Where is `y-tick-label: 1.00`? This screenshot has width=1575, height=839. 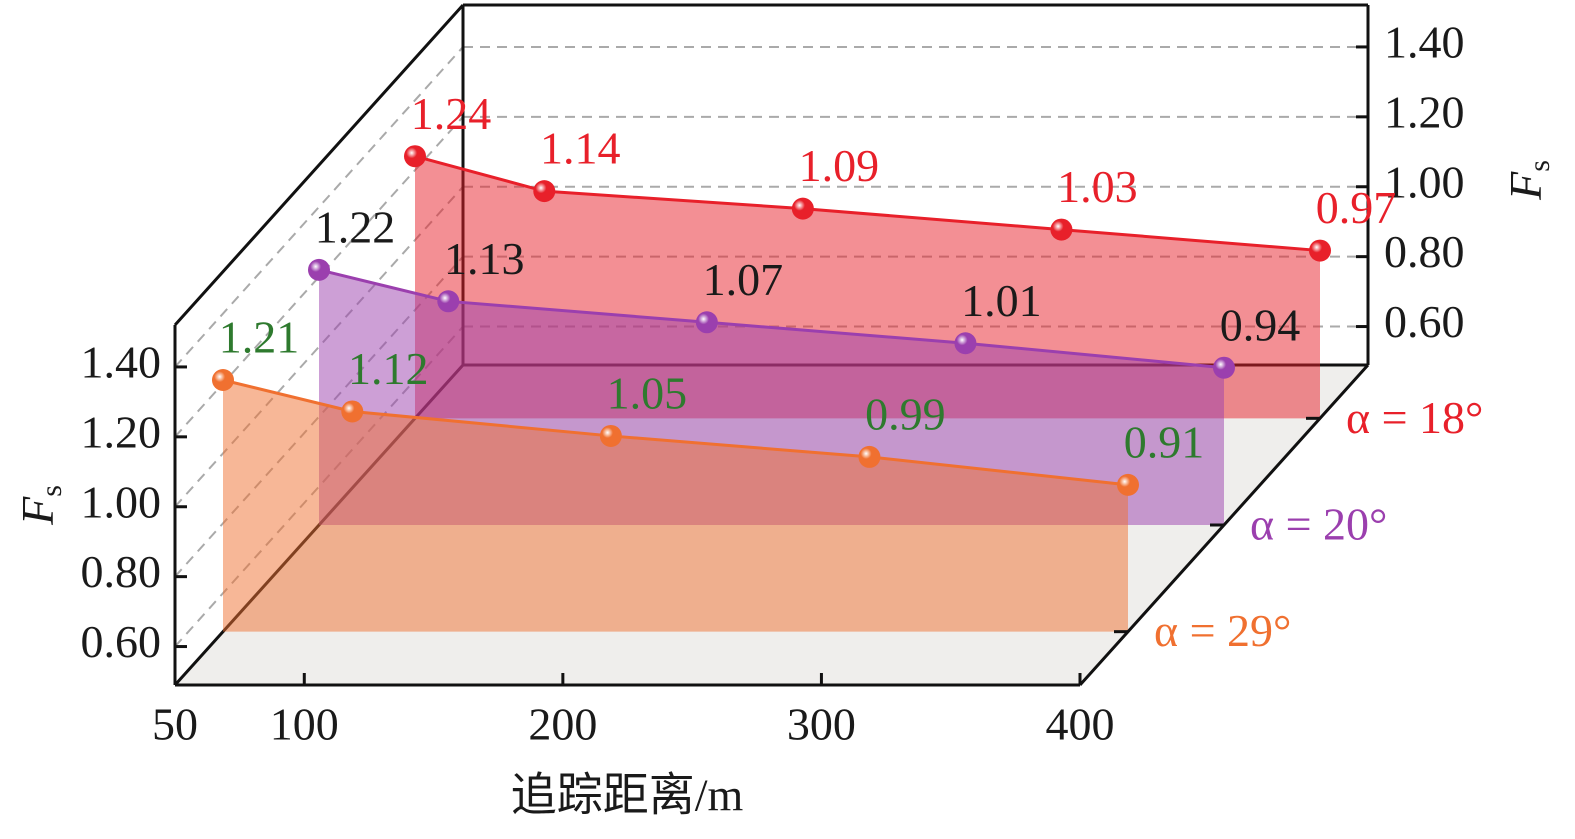 y-tick-label: 1.00 is located at coordinates (121, 501).